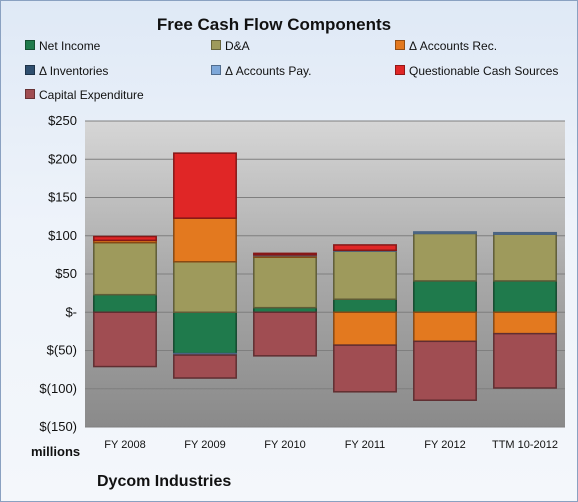 The width and height of the screenshot is (578, 502). I want to click on legend-item-questionable: Questionable Cash Sources, so click(476, 71).